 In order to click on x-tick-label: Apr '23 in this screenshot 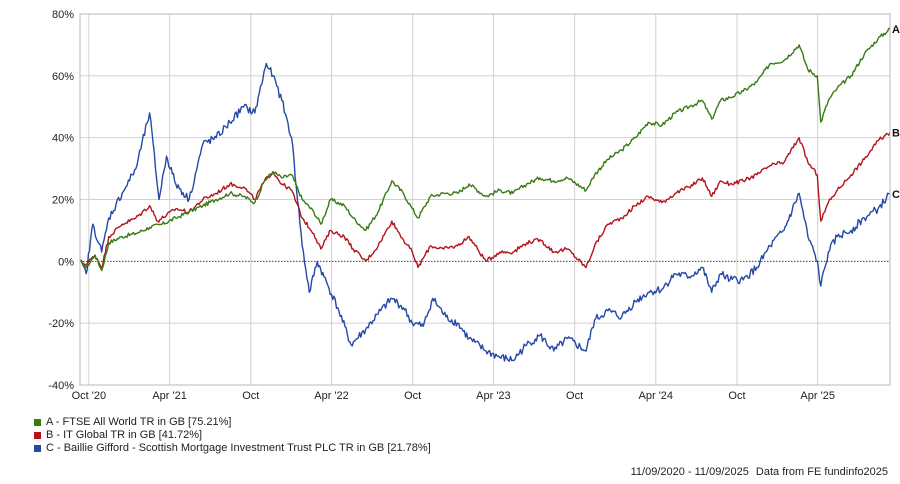, I will do `click(493, 396)`.